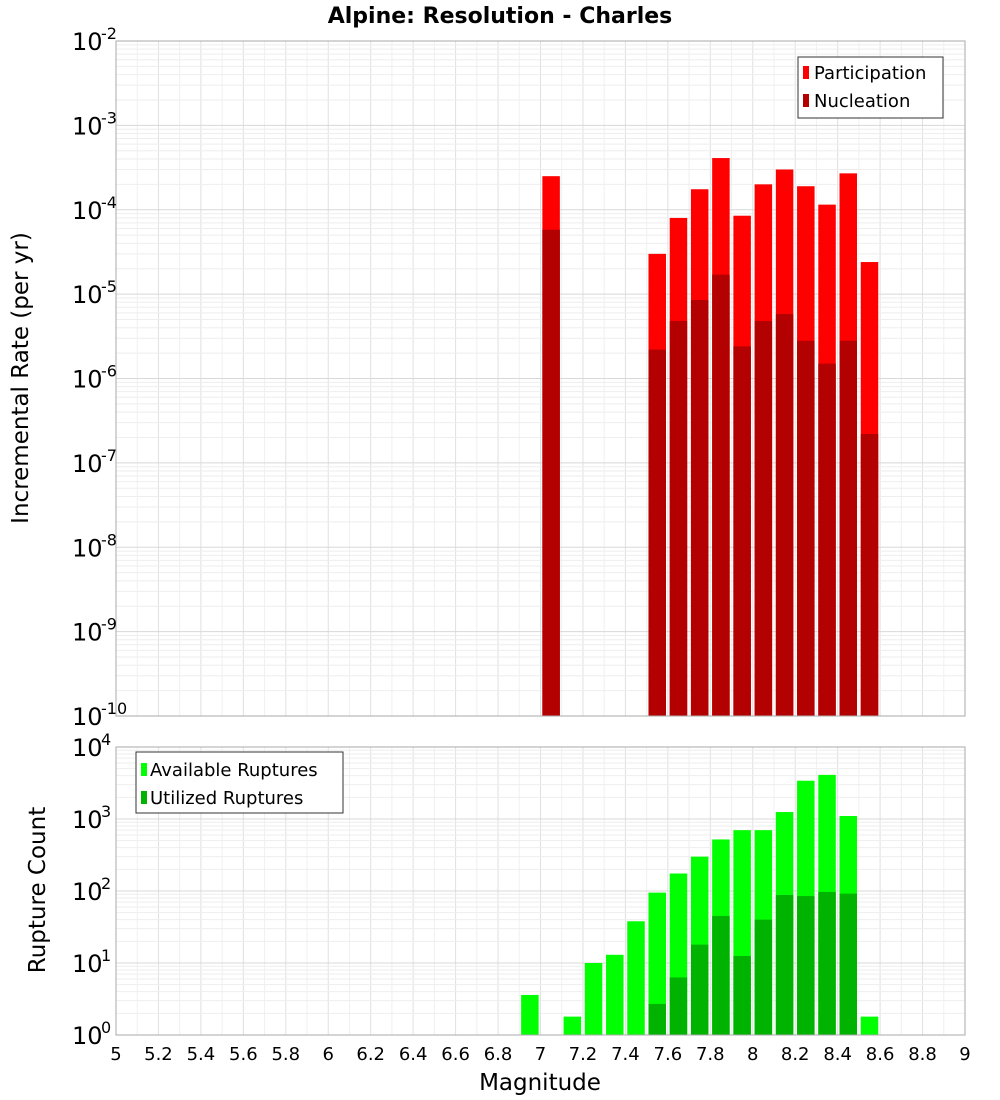 This screenshot has width=1000, height=1100. What do you see at coordinates (498, 1054) in the screenshot?
I see `x-tick-label: 6.8` at bounding box center [498, 1054].